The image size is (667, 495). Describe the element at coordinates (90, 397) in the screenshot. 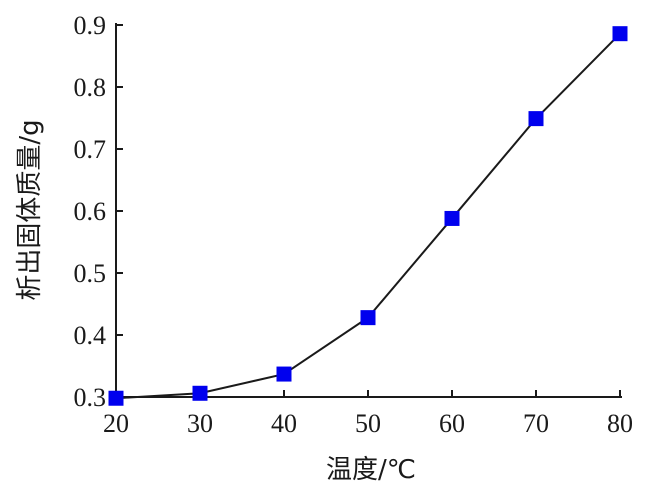

I see `y-tick-label: 0.3` at that location.